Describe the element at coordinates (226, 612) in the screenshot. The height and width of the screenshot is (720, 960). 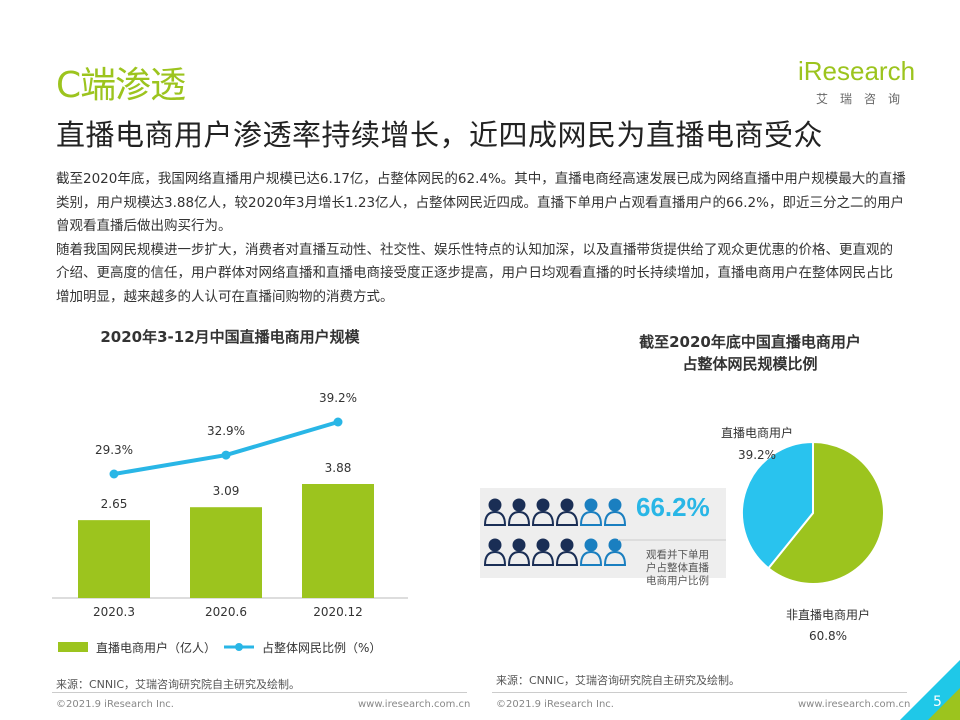
I see `x-tick-label-2020.6: 2020.6` at that location.